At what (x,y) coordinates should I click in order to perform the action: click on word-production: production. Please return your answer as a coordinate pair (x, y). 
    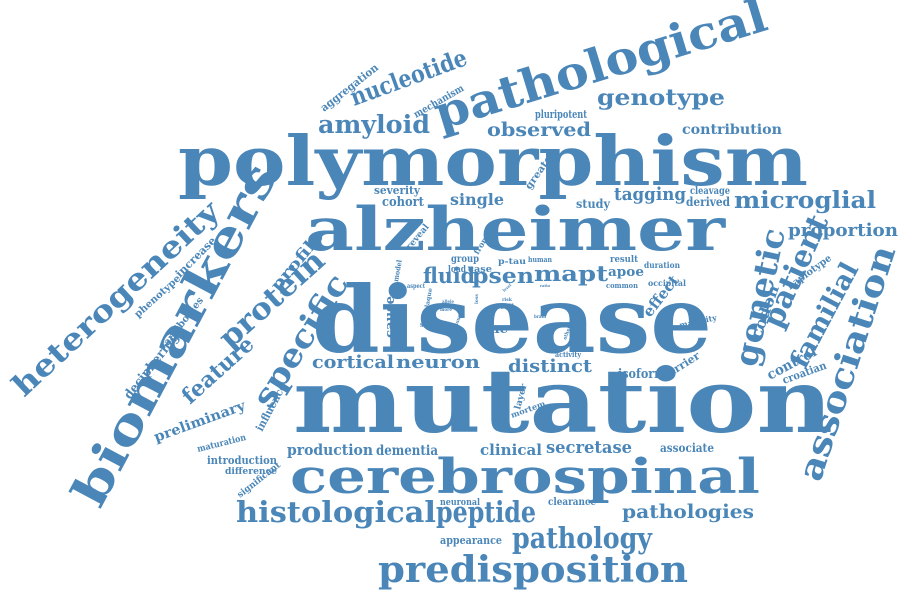
    Looking at the image, I should click on (330, 450).